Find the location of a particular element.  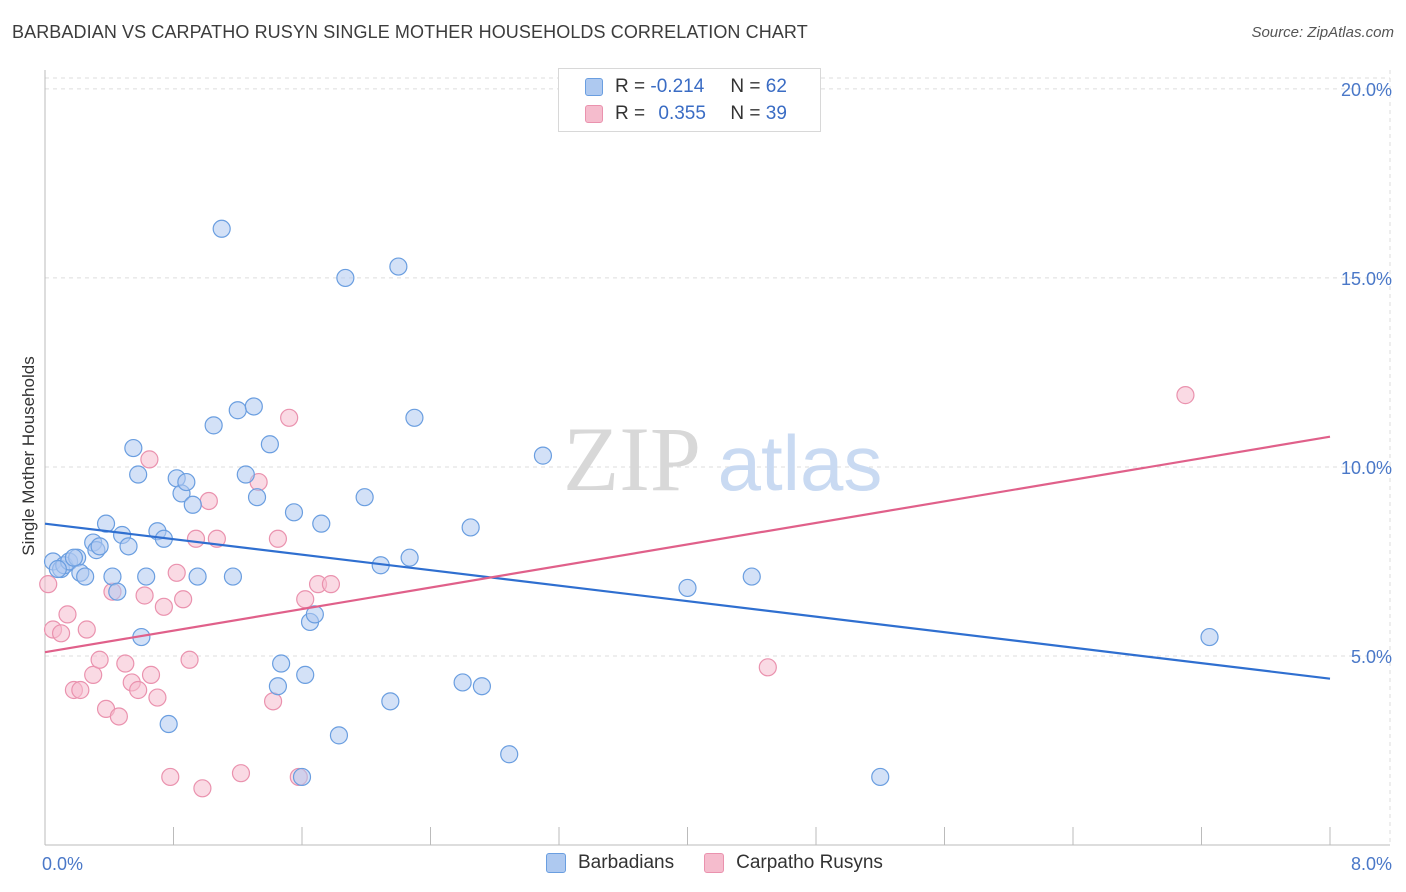

y-axis-label: Single Mother Households is located at coordinates (28, 455).